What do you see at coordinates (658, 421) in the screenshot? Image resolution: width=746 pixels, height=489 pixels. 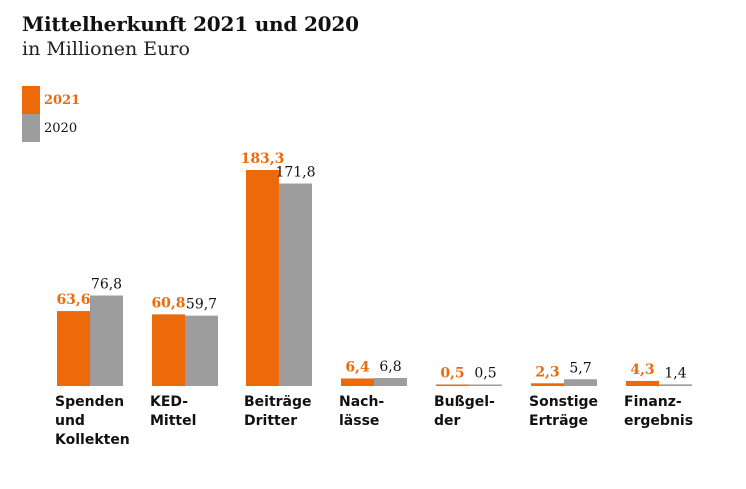 I see `category-label-6-line-1: ergebnis` at bounding box center [658, 421].